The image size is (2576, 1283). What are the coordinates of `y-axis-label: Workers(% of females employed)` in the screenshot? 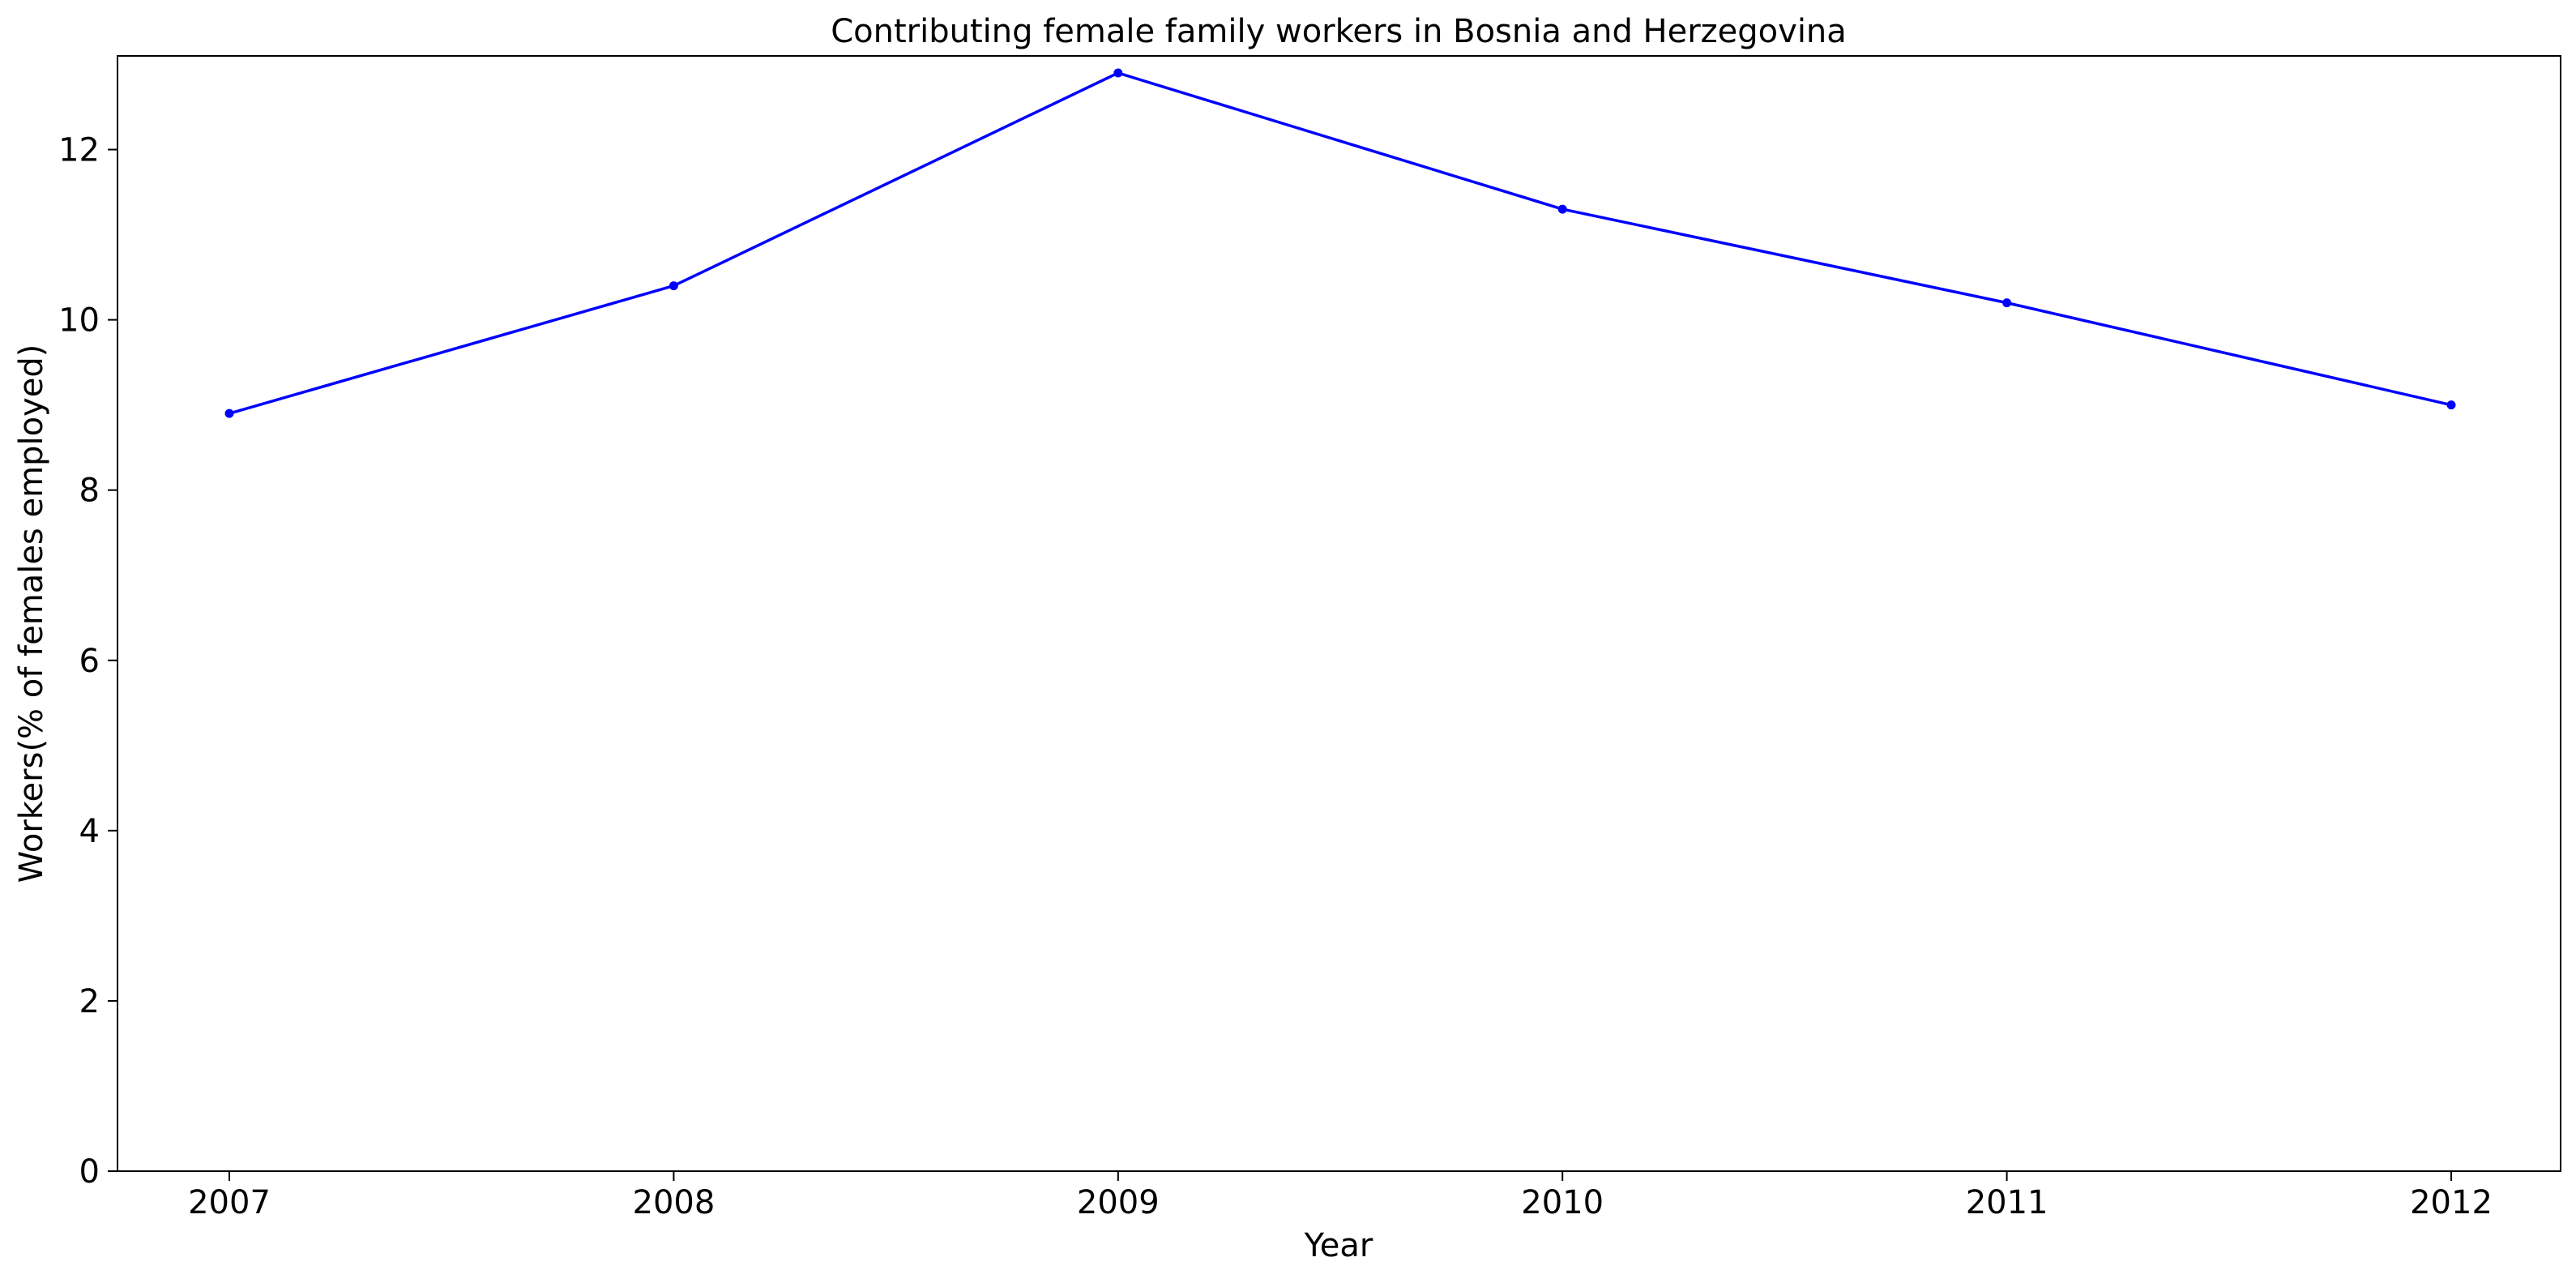 It's located at (31, 613).